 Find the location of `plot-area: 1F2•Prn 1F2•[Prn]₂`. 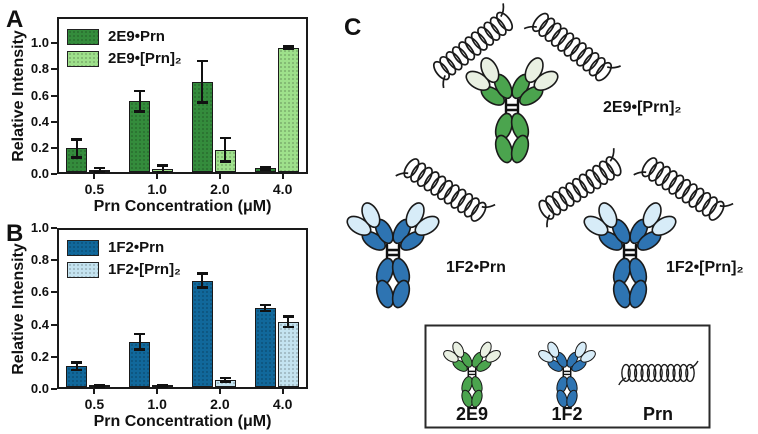

plot-area: 1F2•Prn 1F2•[Prn]₂ is located at coordinates (182, 308).